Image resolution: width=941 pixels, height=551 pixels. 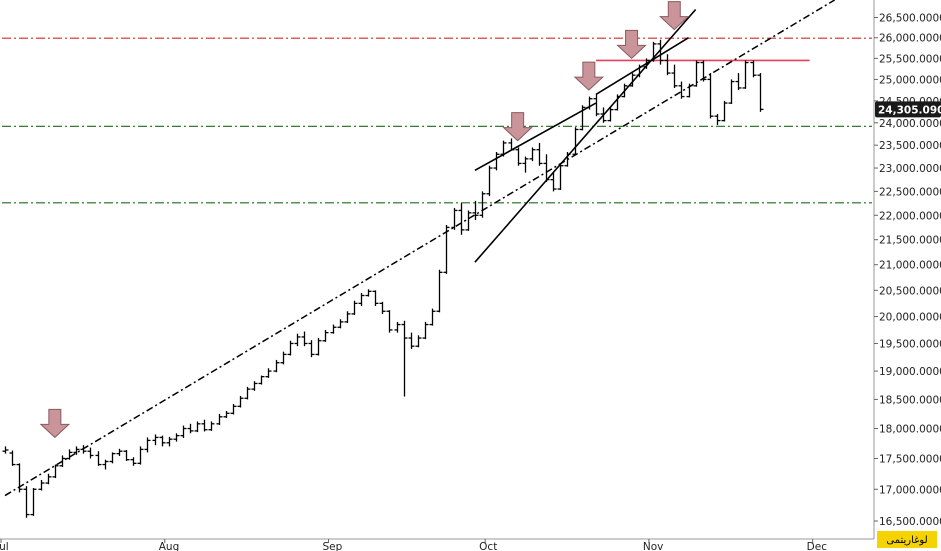 I want to click on last-price-value: 24,305.090, so click(x=909, y=110).